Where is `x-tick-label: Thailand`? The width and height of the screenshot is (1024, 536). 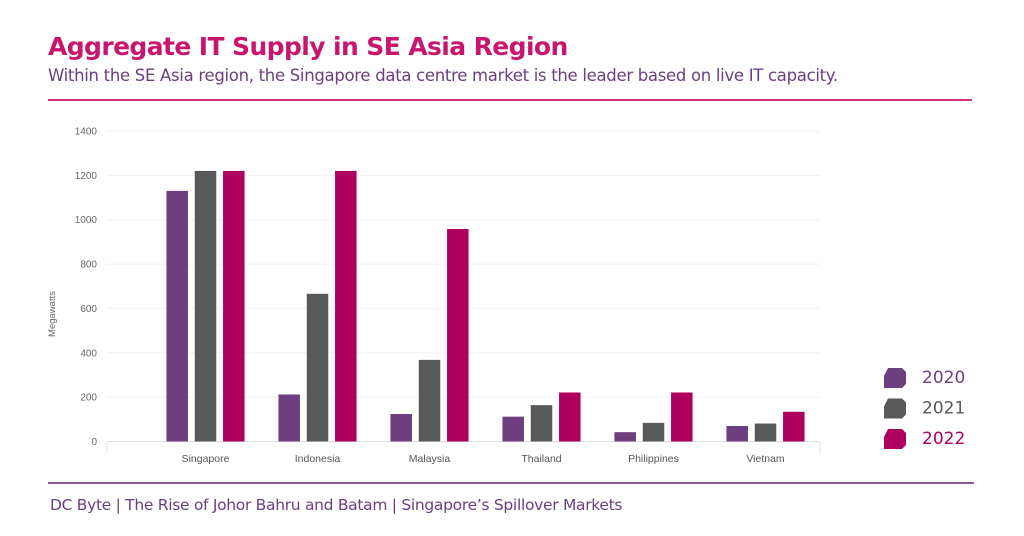
x-tick-label: Thailand is located at coordinates (541, 459).